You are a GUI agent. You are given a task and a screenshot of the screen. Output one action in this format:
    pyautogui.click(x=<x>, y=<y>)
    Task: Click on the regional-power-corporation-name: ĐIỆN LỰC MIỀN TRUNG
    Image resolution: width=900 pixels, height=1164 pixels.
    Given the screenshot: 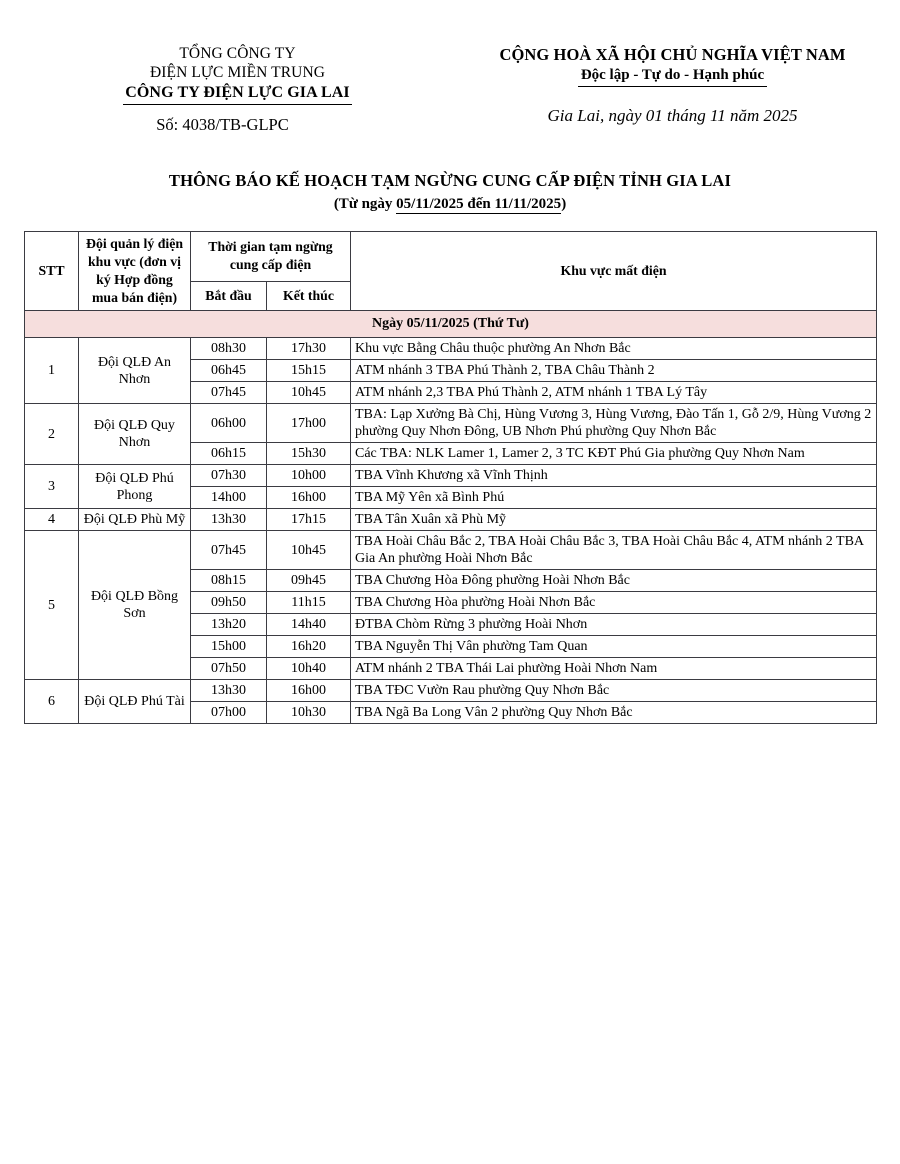 What is the action you would take?
    pyautogui.click(x=237, y=72)
    